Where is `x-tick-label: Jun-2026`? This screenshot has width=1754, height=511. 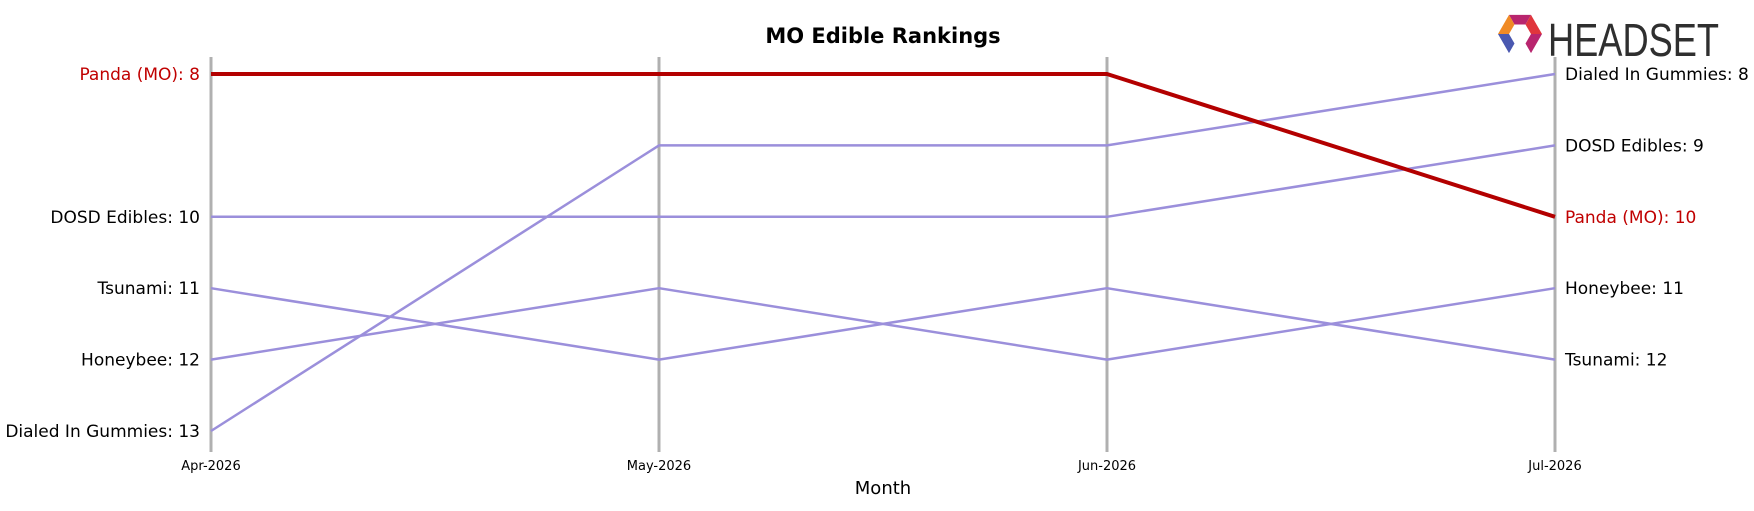
x-tick-label: Jun-2026 is located at coordinates (1106, 466).